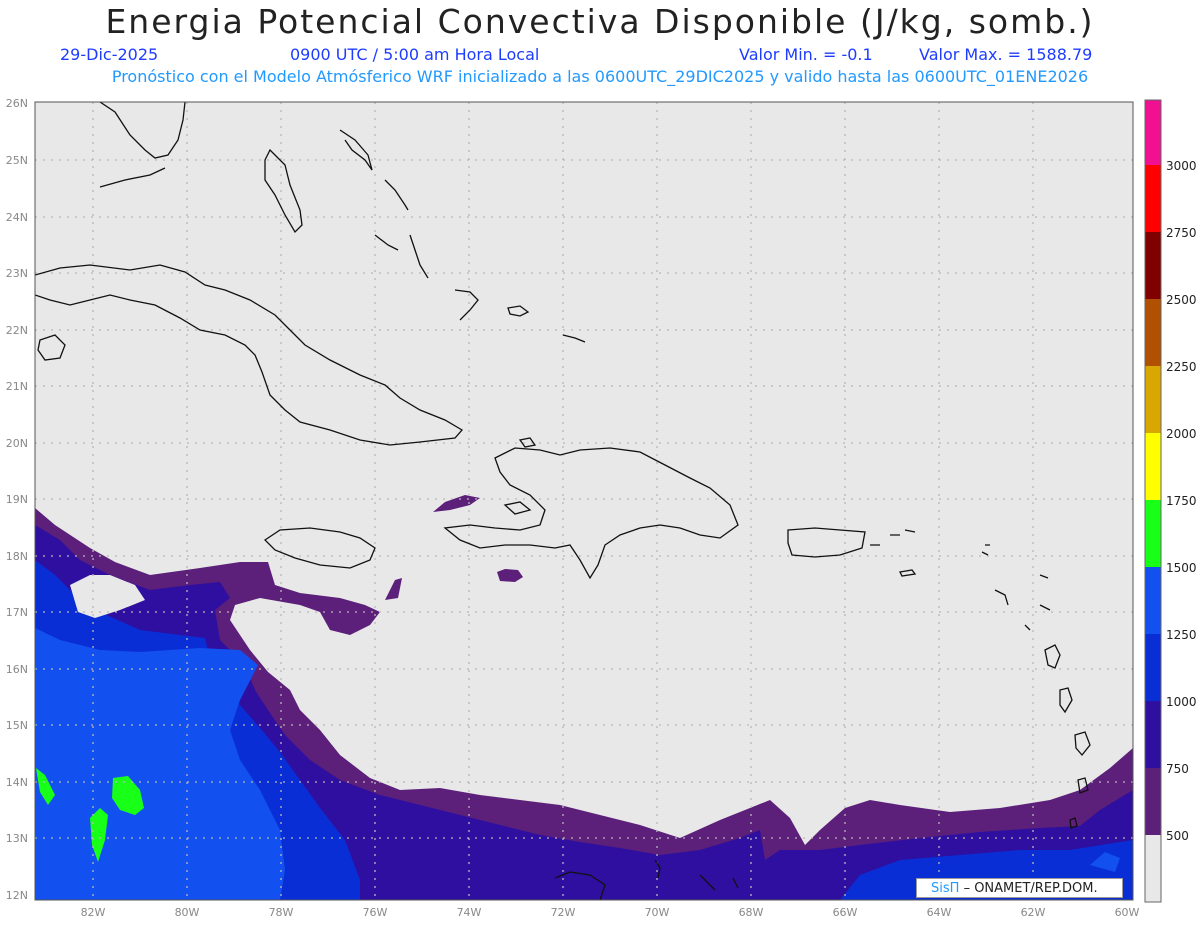  Describe the element at coordinates (469, 912) in the screenshot. I see `lon-tick-label: 74W` at that location.